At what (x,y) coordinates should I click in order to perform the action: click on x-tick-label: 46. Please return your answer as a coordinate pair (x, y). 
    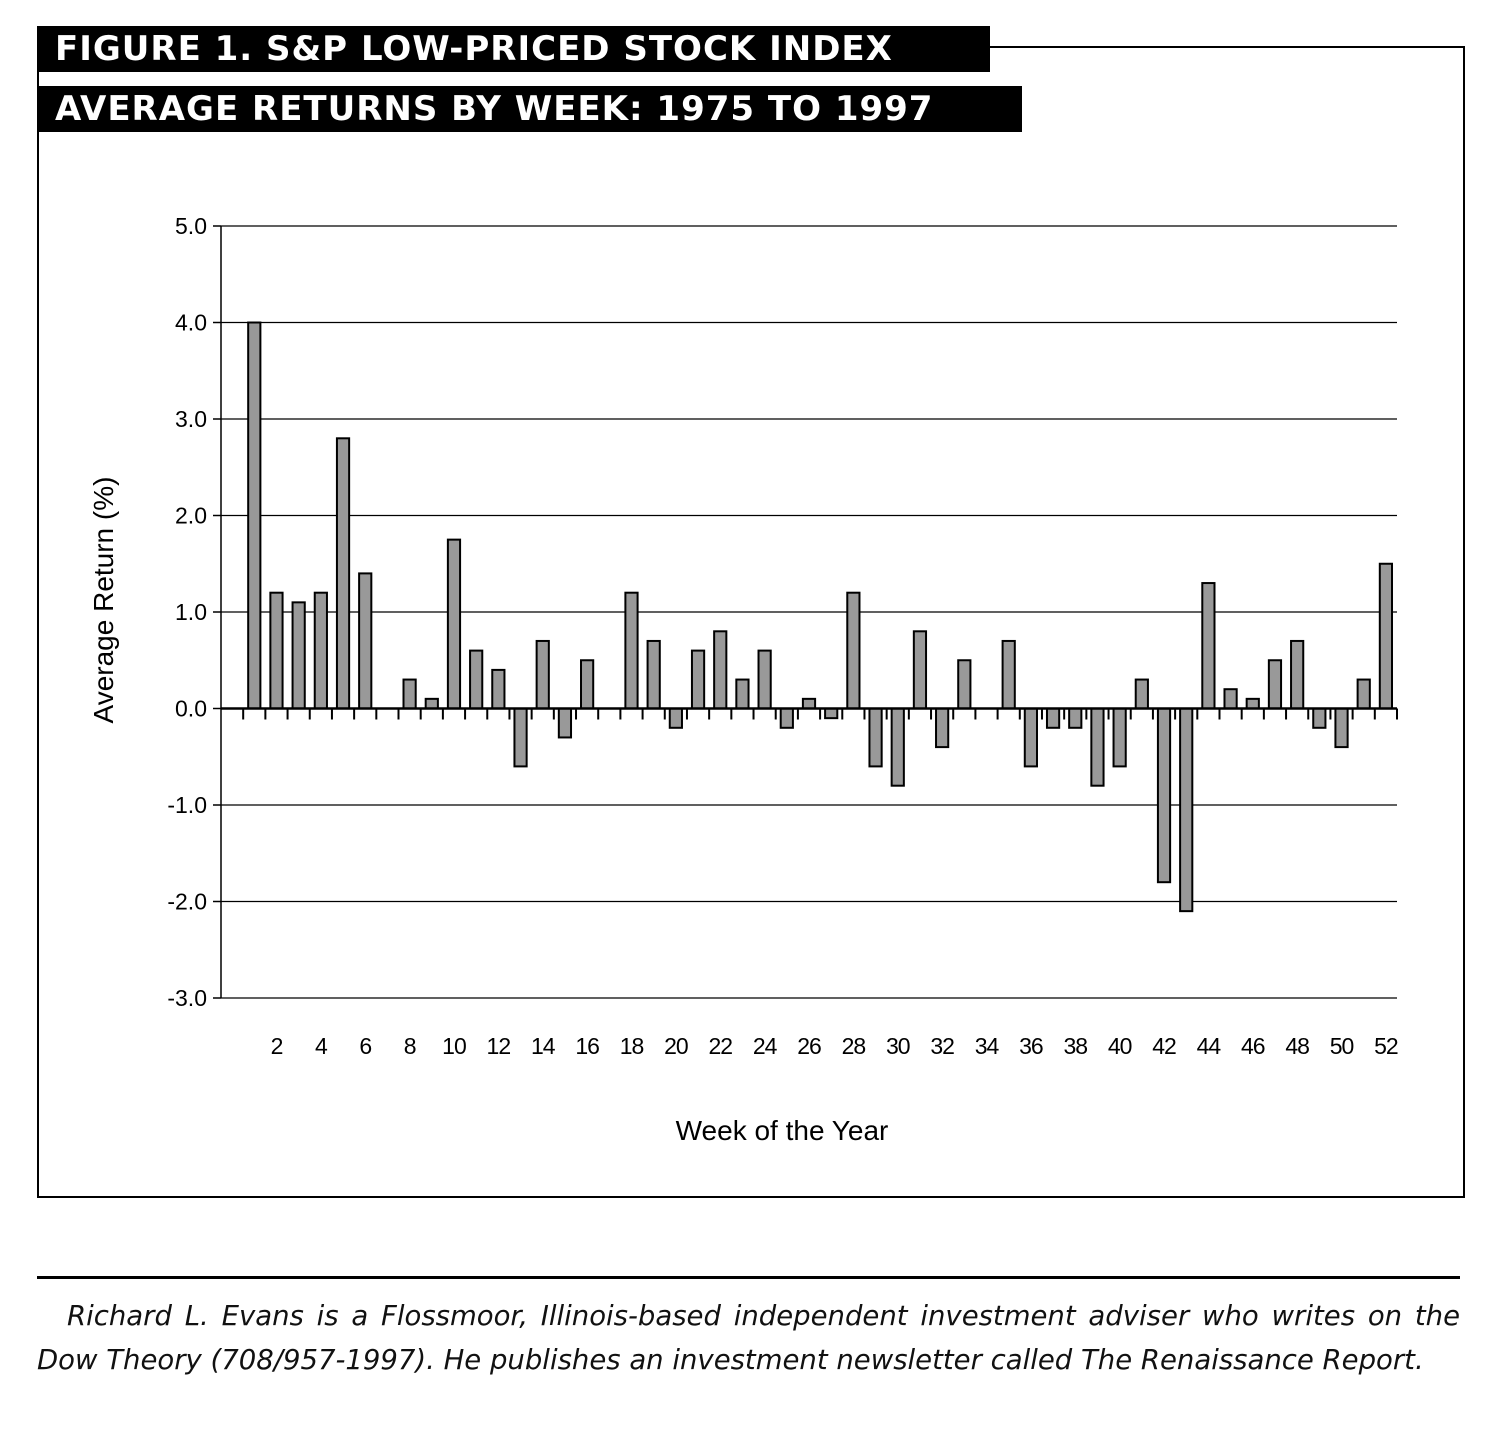
    Looking at the image, I should click on (1253, 1046).